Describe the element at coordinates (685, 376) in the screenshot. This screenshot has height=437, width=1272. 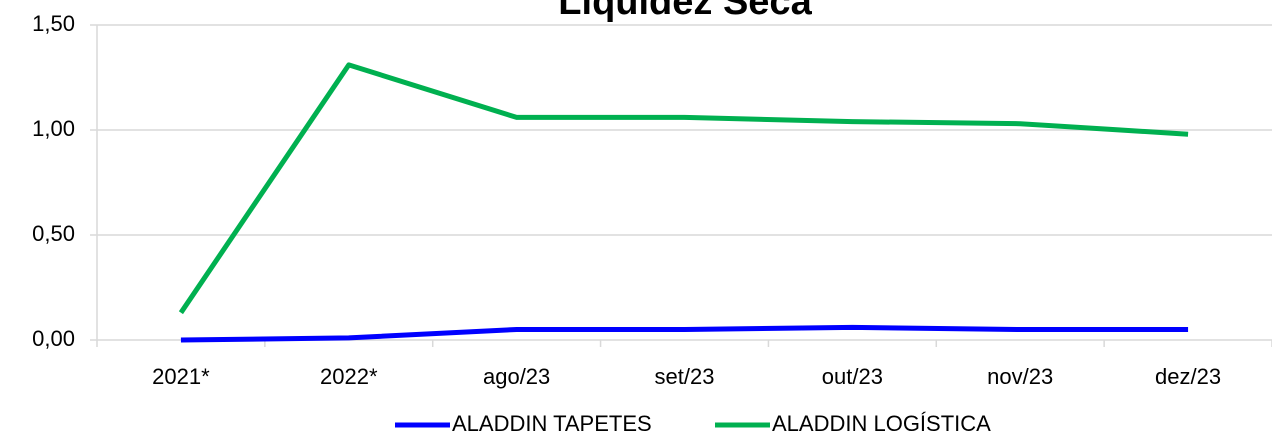
I see `x-tick-label: set/23` at that location.